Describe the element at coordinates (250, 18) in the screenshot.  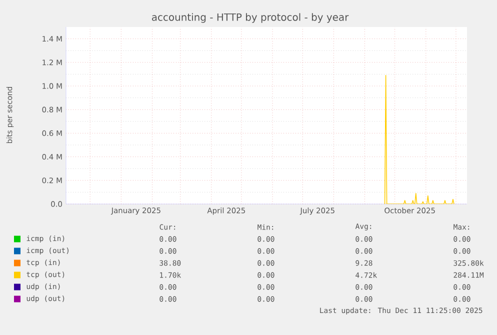
I see `chart-title: accounting - HTTP by protocol - by year` at that location.